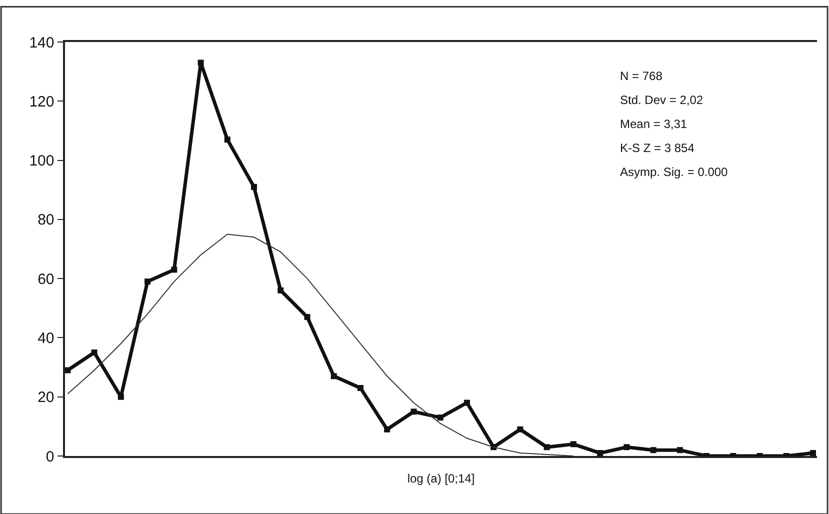  What do you see at coordinates (41, 43) in the screenshot?
I see `y-tick-label: 140` at bounding box center [41, 43].